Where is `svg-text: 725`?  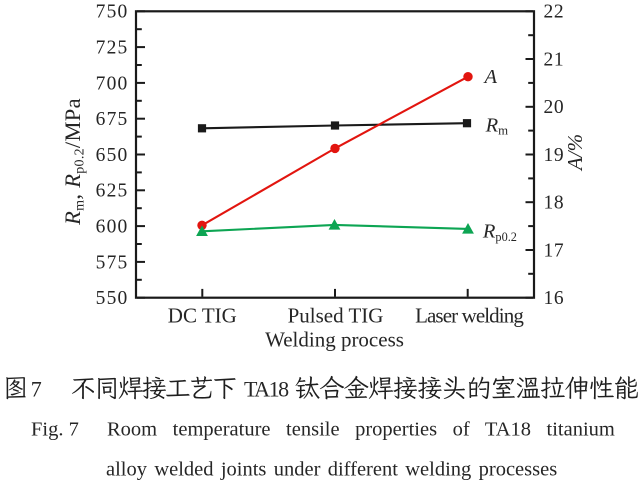 svg-text: 725 is located at coordinates (112, 48).